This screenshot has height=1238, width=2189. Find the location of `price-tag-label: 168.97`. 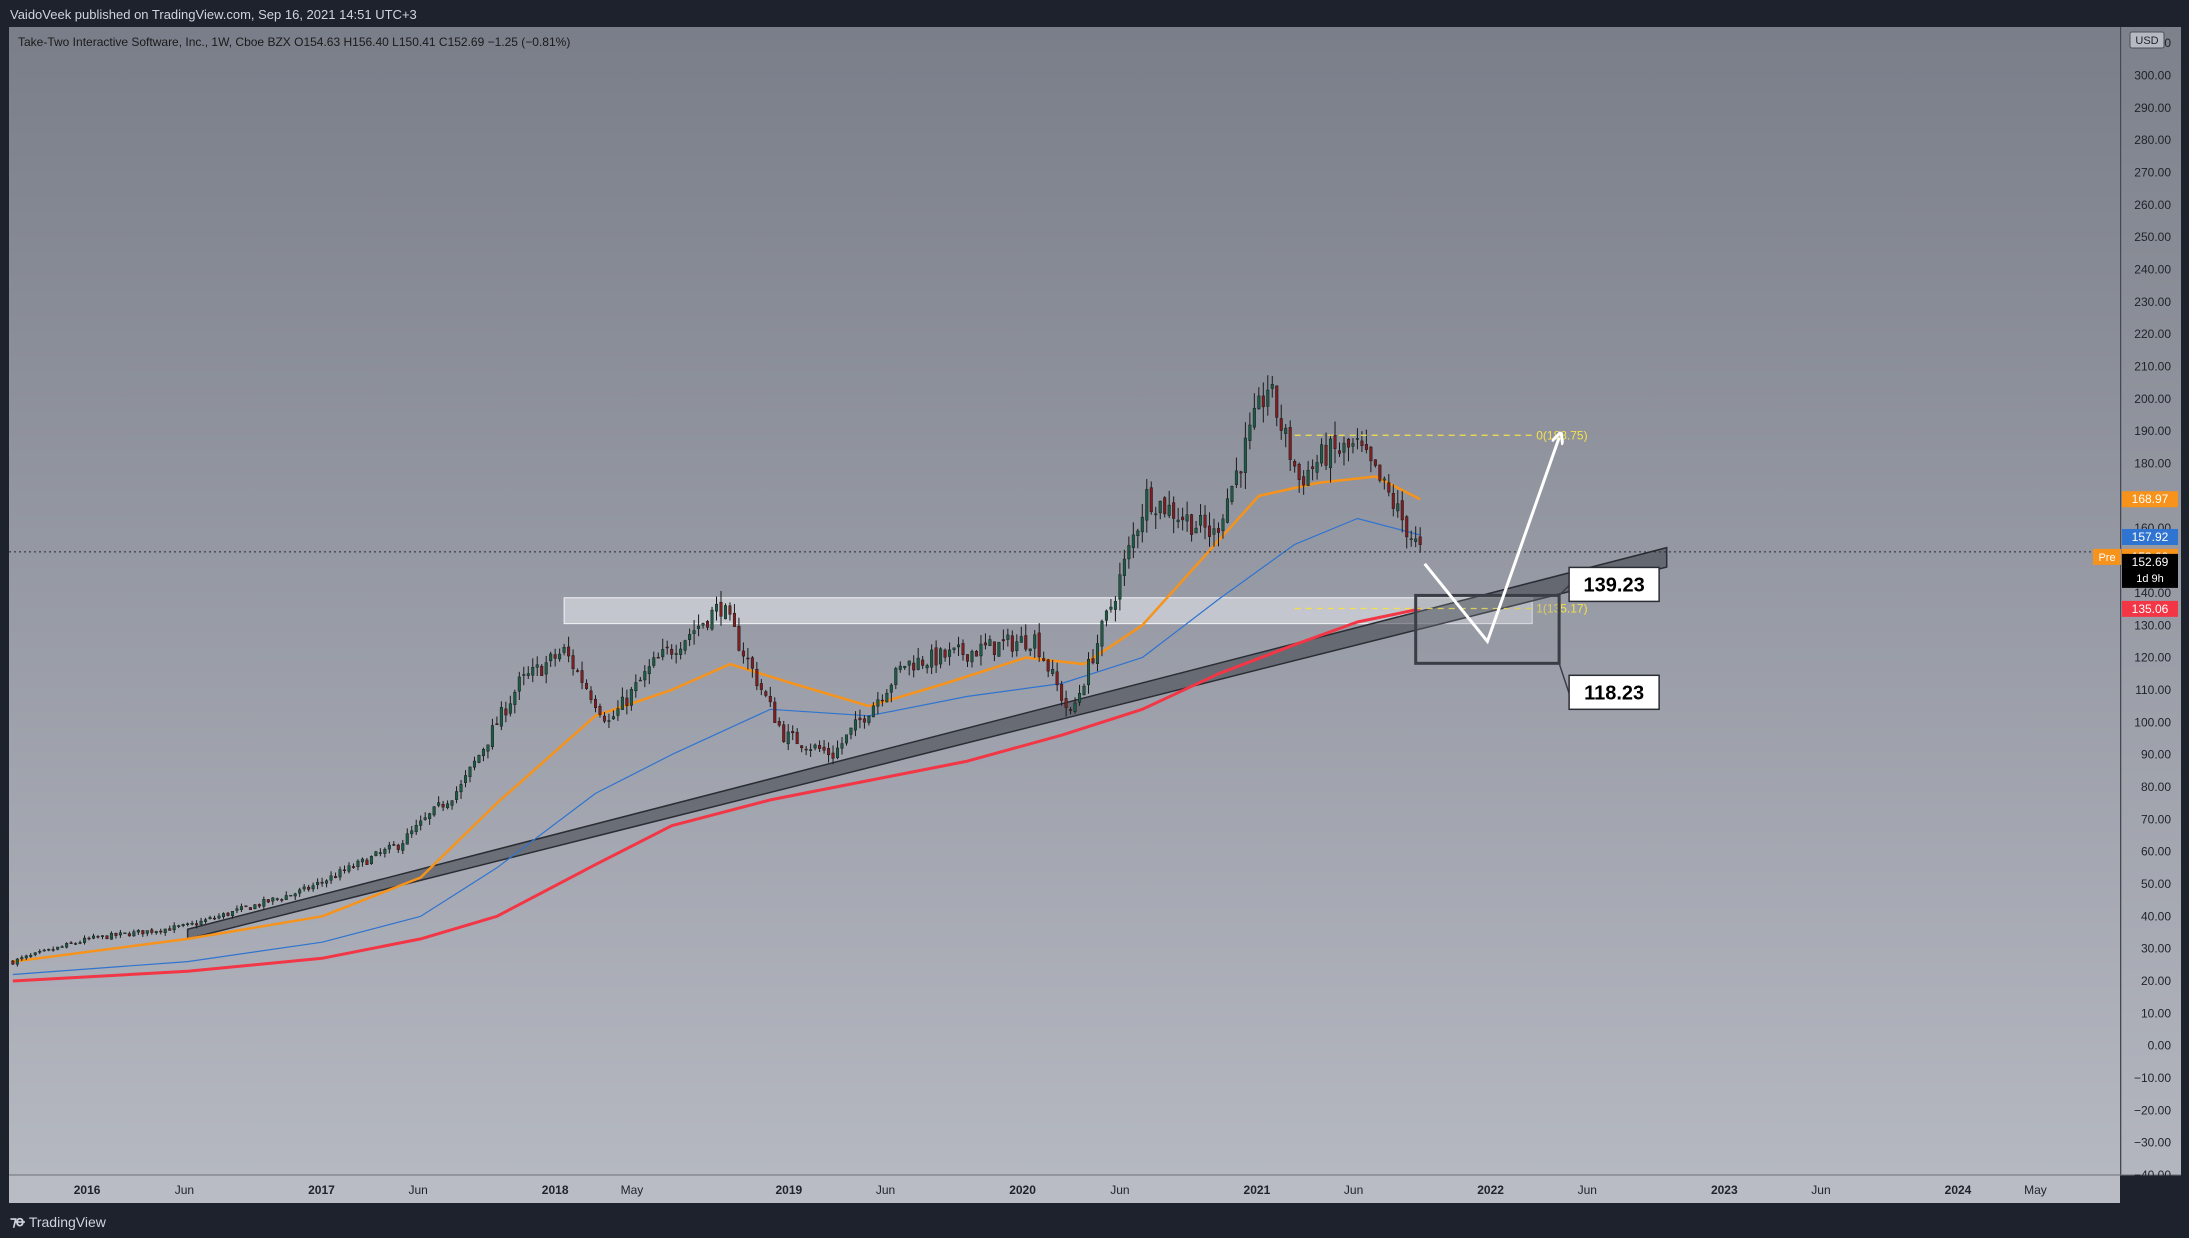

price-tag-label: 168.97 is located at coordinates (2150, 499).